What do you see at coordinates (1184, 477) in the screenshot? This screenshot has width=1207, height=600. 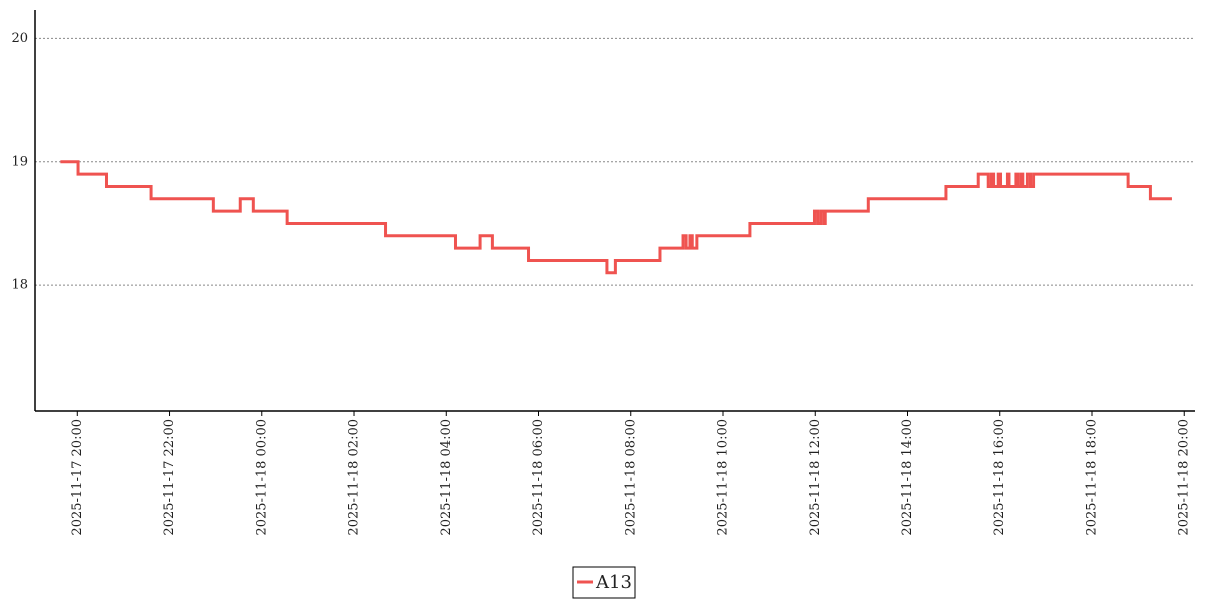 I see `x-tick-label: 2025-11-18 20:00` at bounding box center [1184, 477].